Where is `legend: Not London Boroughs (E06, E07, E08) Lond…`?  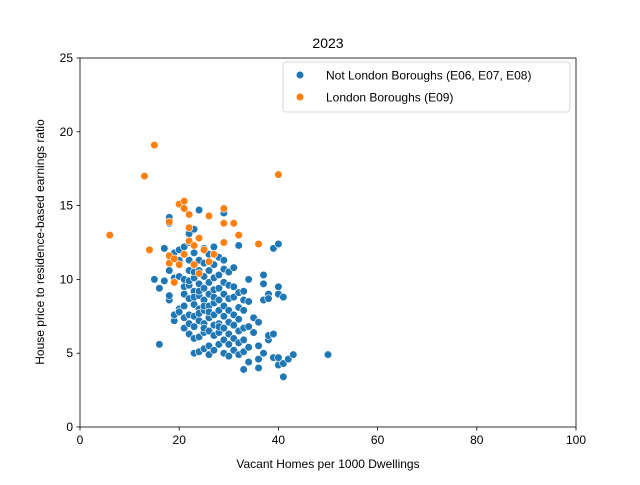
legend: Not London Boroughs (E06, E07, E08) Lond… is located at coordinates (426, 87).